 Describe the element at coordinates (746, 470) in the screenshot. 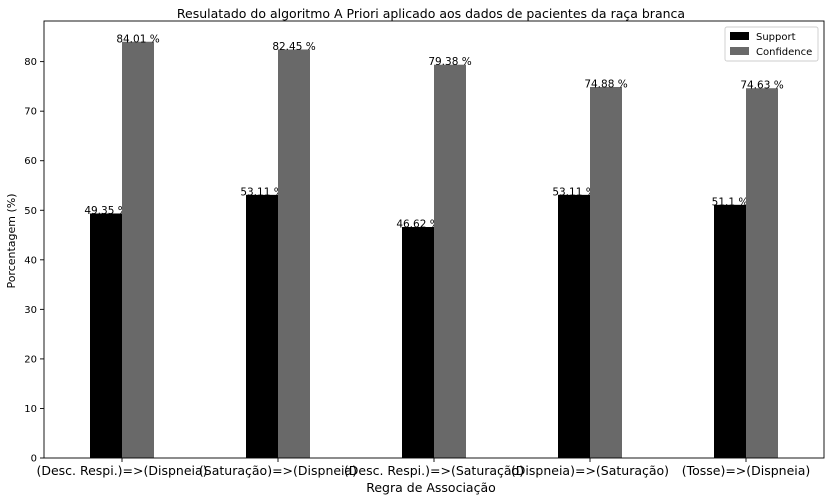

I see `x-tick-label: (Tosse)=>(Dispneia)` at that location.